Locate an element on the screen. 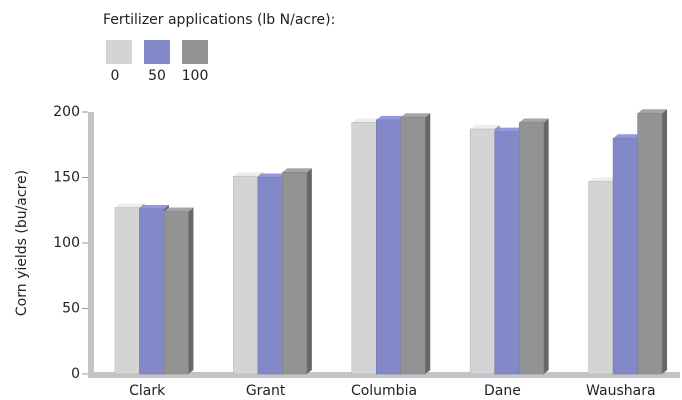 The image size is (682, 400). floor is located at coordinates (384, 375).